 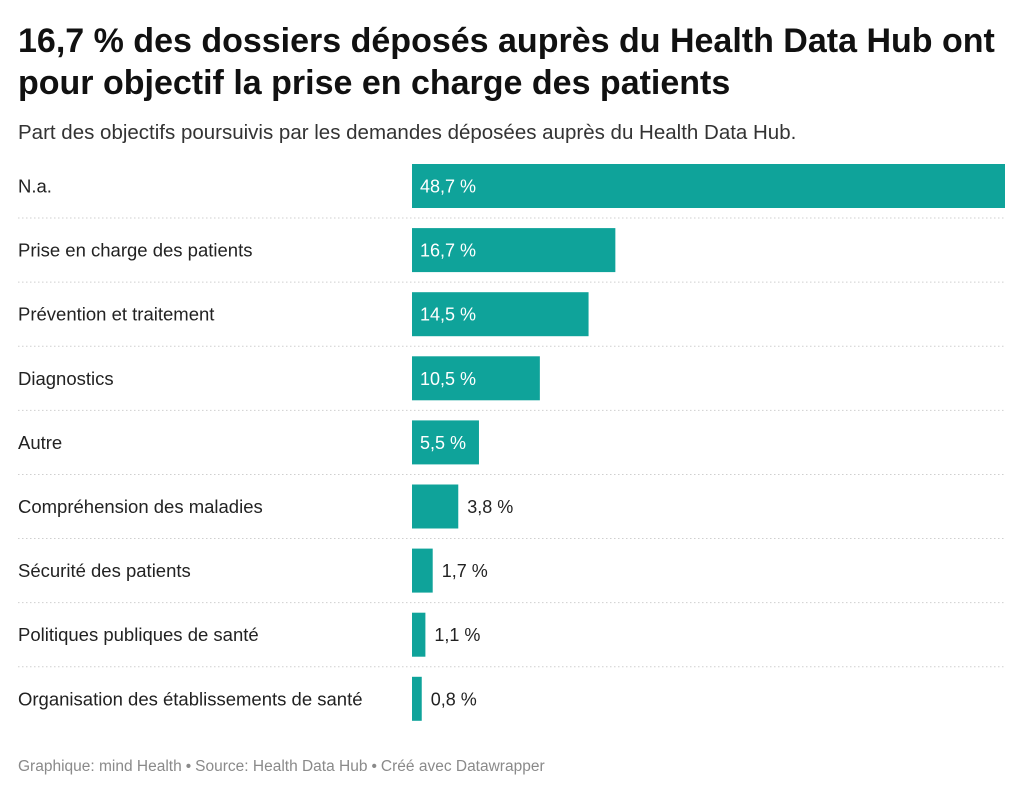 What do you see at coordinates (100, 766) in the screenshot?
I see `footer-credit: Graphique: mind Health` at bounding box center [100, 766].